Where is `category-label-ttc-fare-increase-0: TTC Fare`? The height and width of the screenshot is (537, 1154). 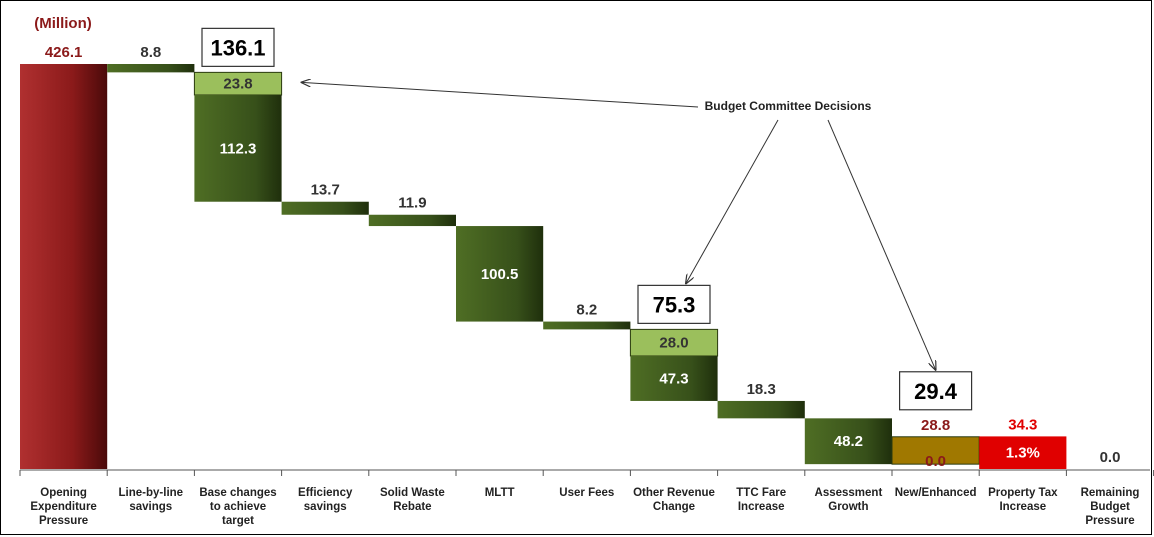
category-label-ttc-fare-increase-0: TTC Fare is located at coordinates (761, 493).